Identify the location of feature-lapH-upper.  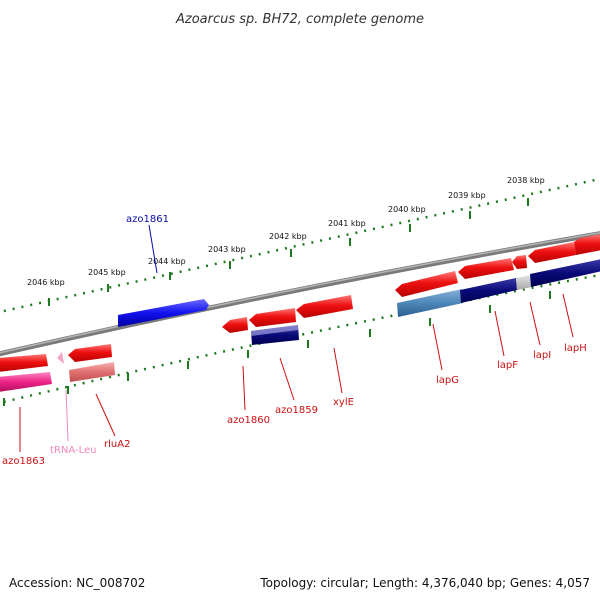
(552, 252).